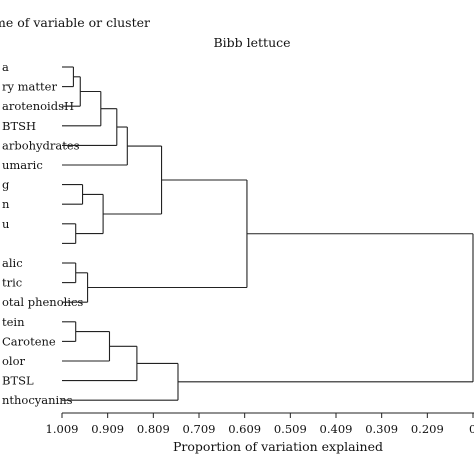 The image size is (474, 474). Describe the element at coordinates (153, 429) in the screenshot. I see `x-tick-label: 0.809` at that location.